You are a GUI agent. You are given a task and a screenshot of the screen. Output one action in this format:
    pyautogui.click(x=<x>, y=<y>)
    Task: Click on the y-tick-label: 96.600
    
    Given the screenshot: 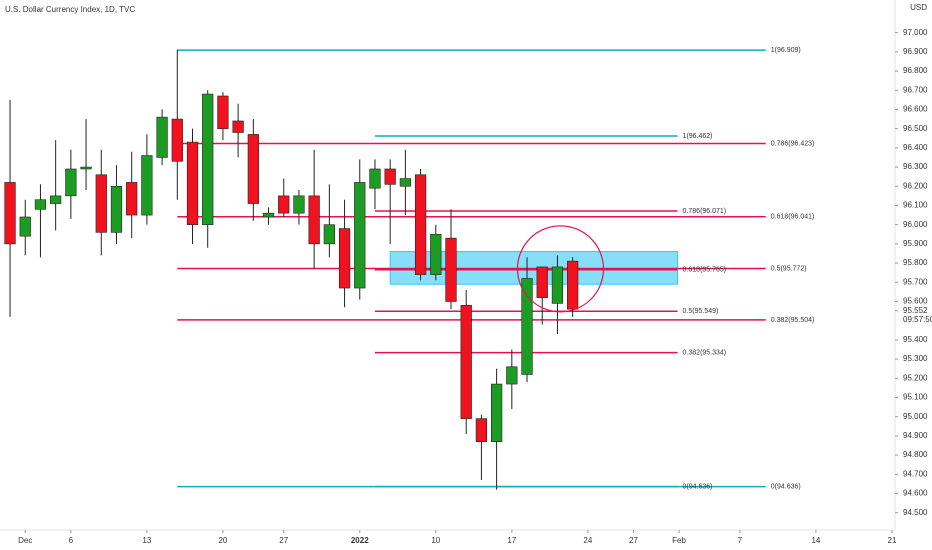 What is the action you would take?
    pyautogui.click(x=915, y=109)
    